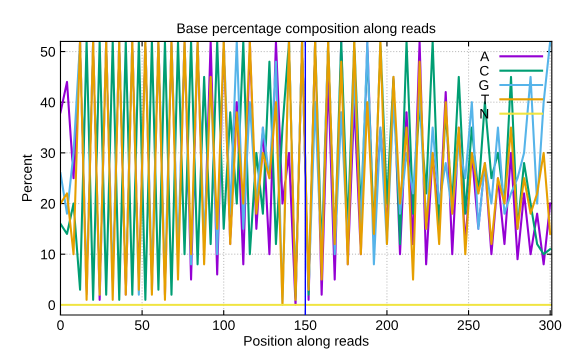  I want to click on x-tick-label: 100, so click(224, 325).